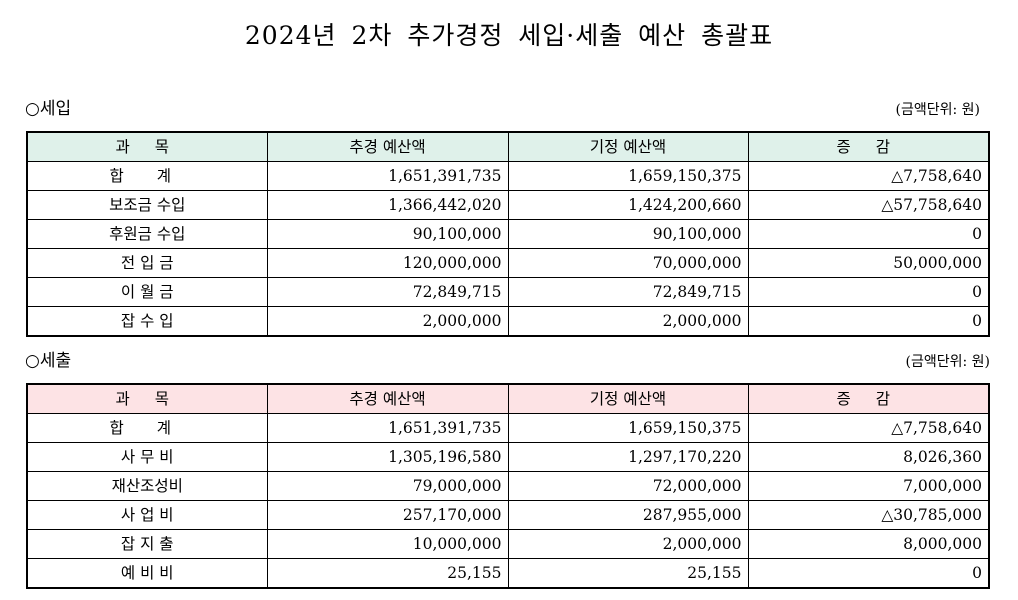 This screenshot has width=1018, height=600. I want to click on row-supplementary-amount: 90,100,000, so click(387, 234).